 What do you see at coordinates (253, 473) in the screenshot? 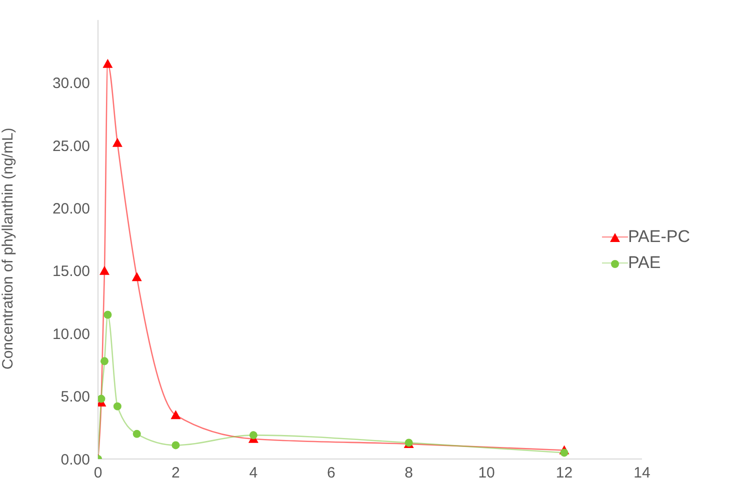
I see `x-tick-label: 4` at bounding box center [253, 473].